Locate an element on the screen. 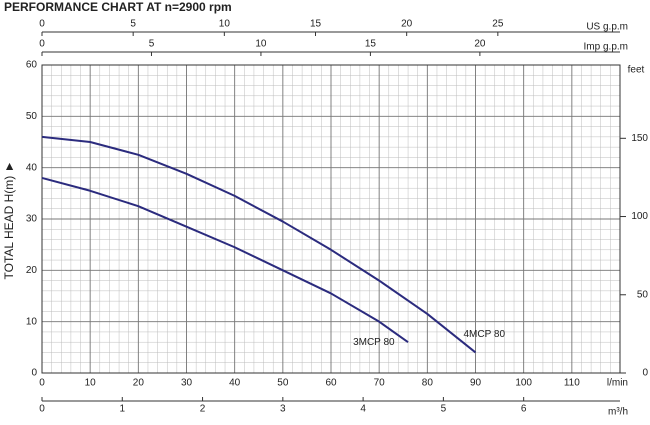 This screenshot has height=425, width=650. y2-axis-label: feet is located at coordinates (636, 70).